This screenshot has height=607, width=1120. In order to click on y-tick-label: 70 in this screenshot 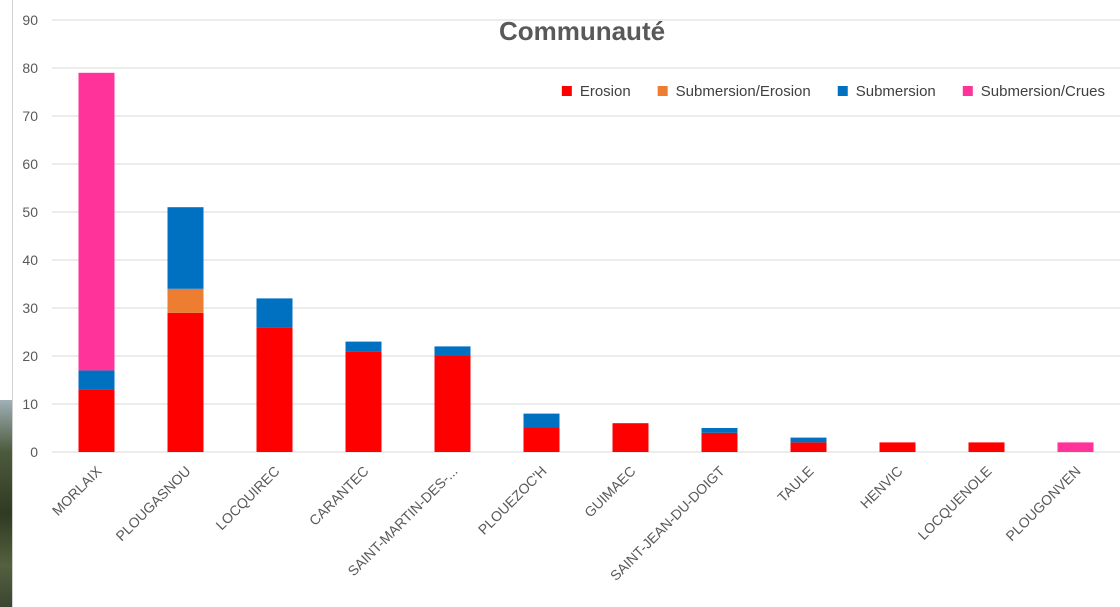, I will do `click(30, 116)`.